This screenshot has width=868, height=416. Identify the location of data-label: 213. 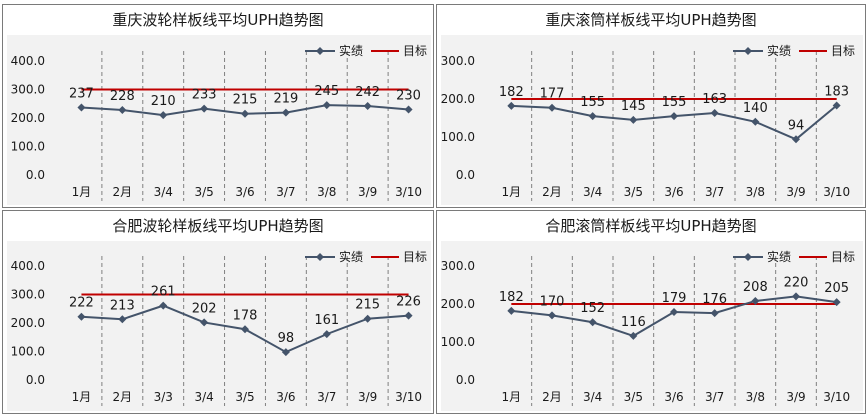
(122, 305).